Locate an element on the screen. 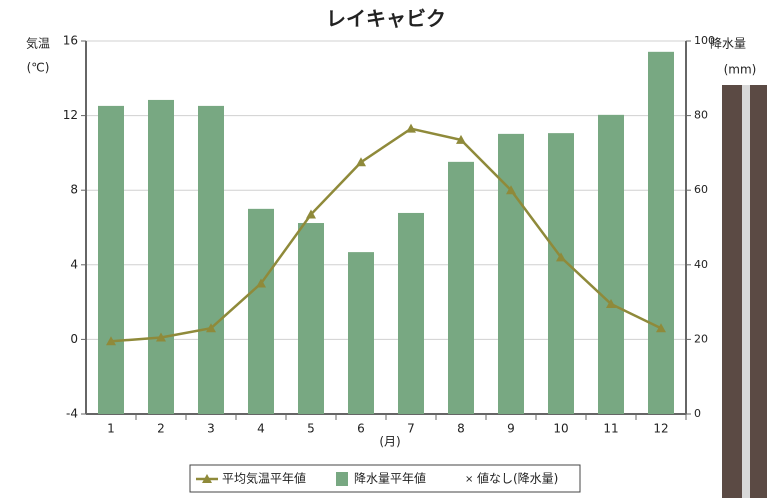 This screenshot has height=498, width=767. y2-tick-label: 60 is located at coordinates (701, 189).